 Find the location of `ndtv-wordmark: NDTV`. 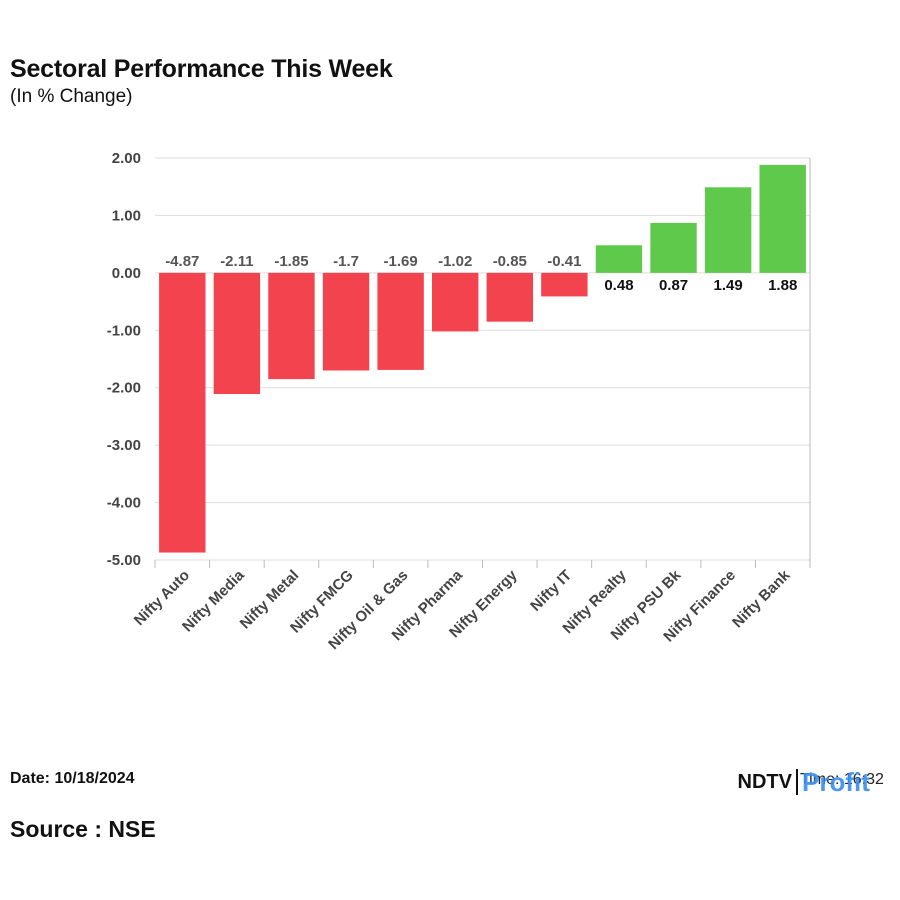

ndtv-wordmark: NDTV is located at coordinates (764, 781).